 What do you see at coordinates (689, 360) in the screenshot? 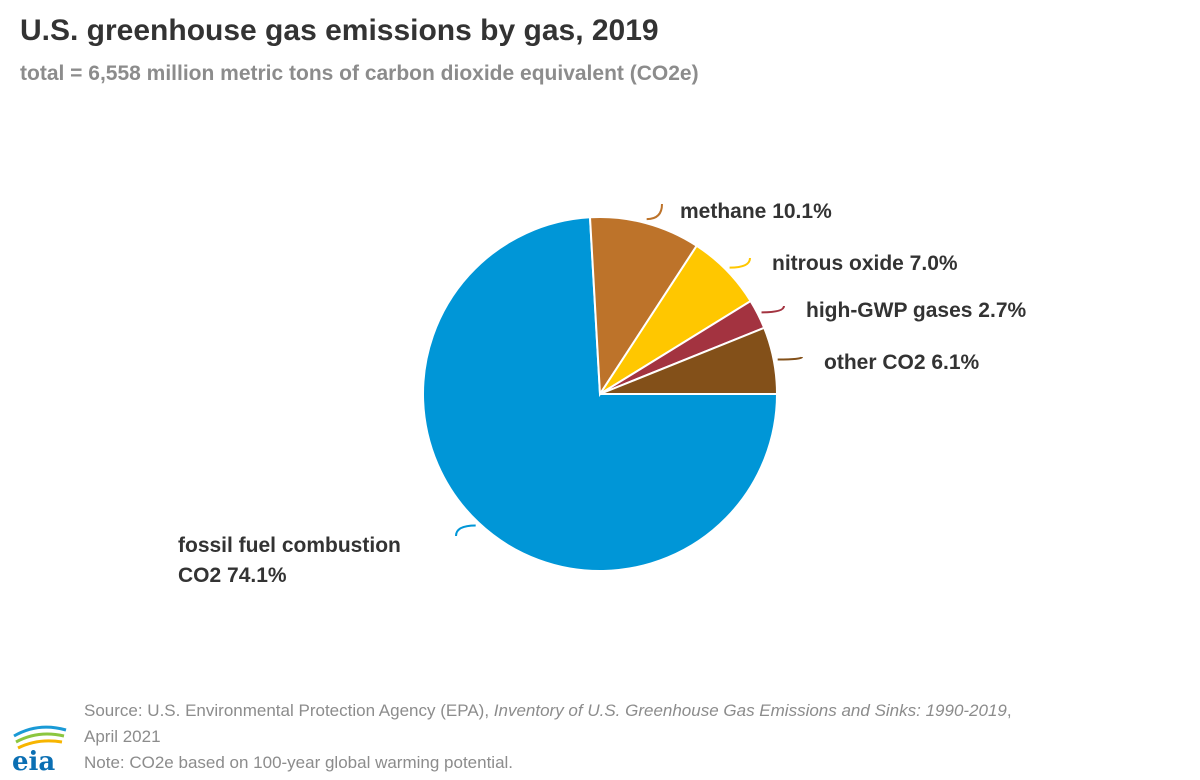
I see `pie-slice-other-co2` at bounding box center [689, 360].